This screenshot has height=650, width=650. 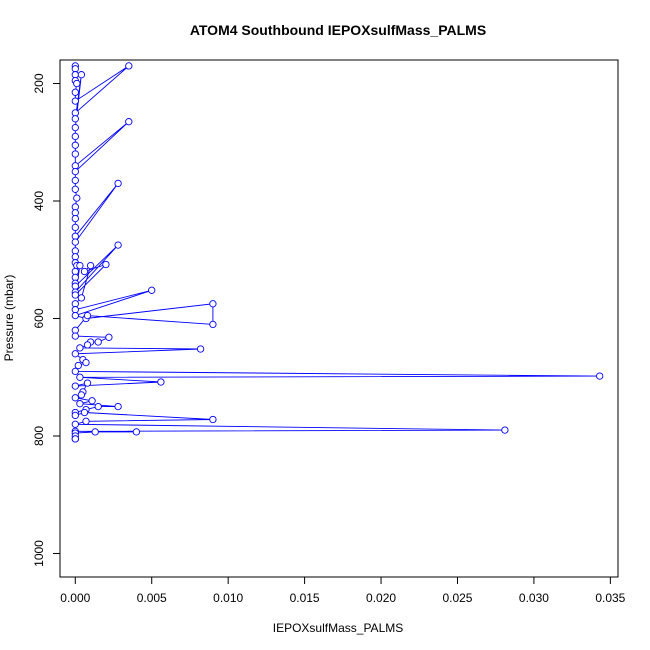 What do you see at coordinates (381, 598) in the screenshot?
I see `x-tick-label: 0.020` at bounding box center [381, 598].